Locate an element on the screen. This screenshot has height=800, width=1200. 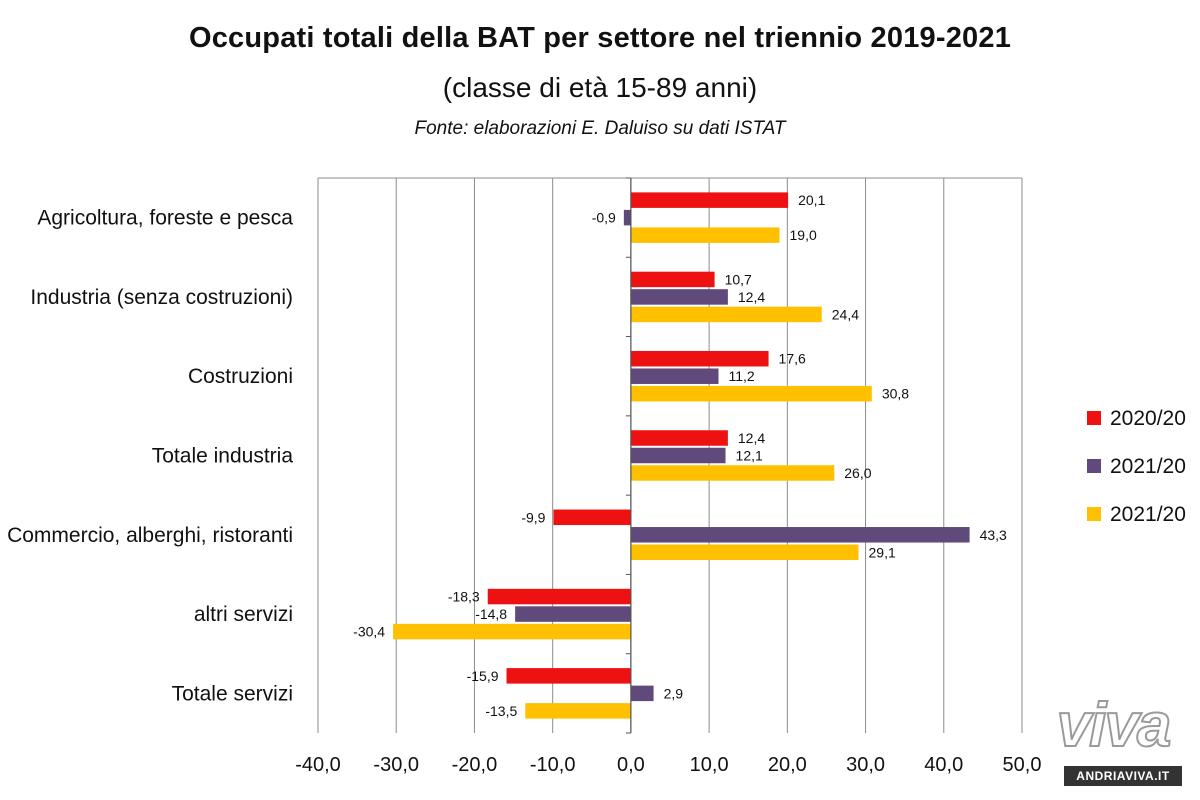
category-label: Industria (senza costruzioni) is located at coordinates (161, 297).